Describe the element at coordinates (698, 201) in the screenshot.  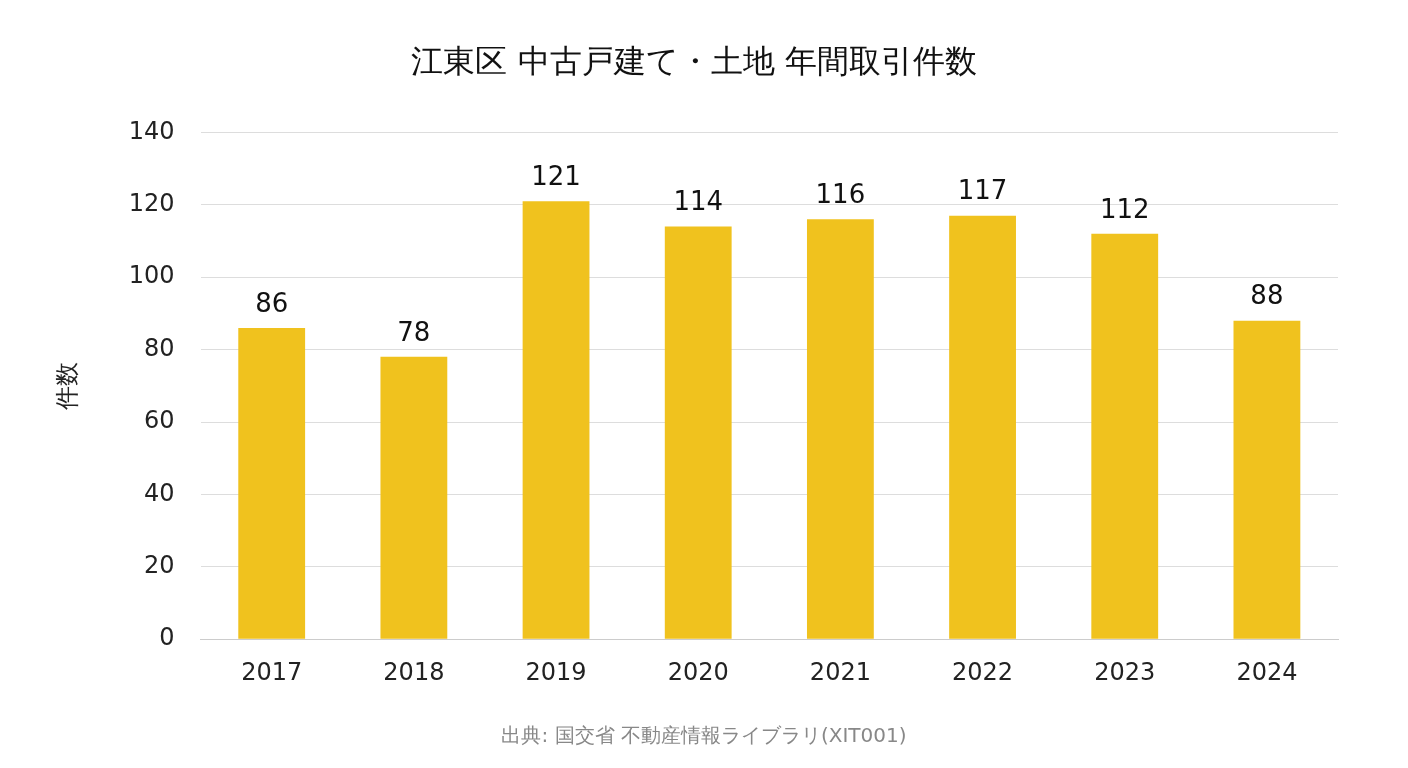
I see `data-label: 114` at that location.